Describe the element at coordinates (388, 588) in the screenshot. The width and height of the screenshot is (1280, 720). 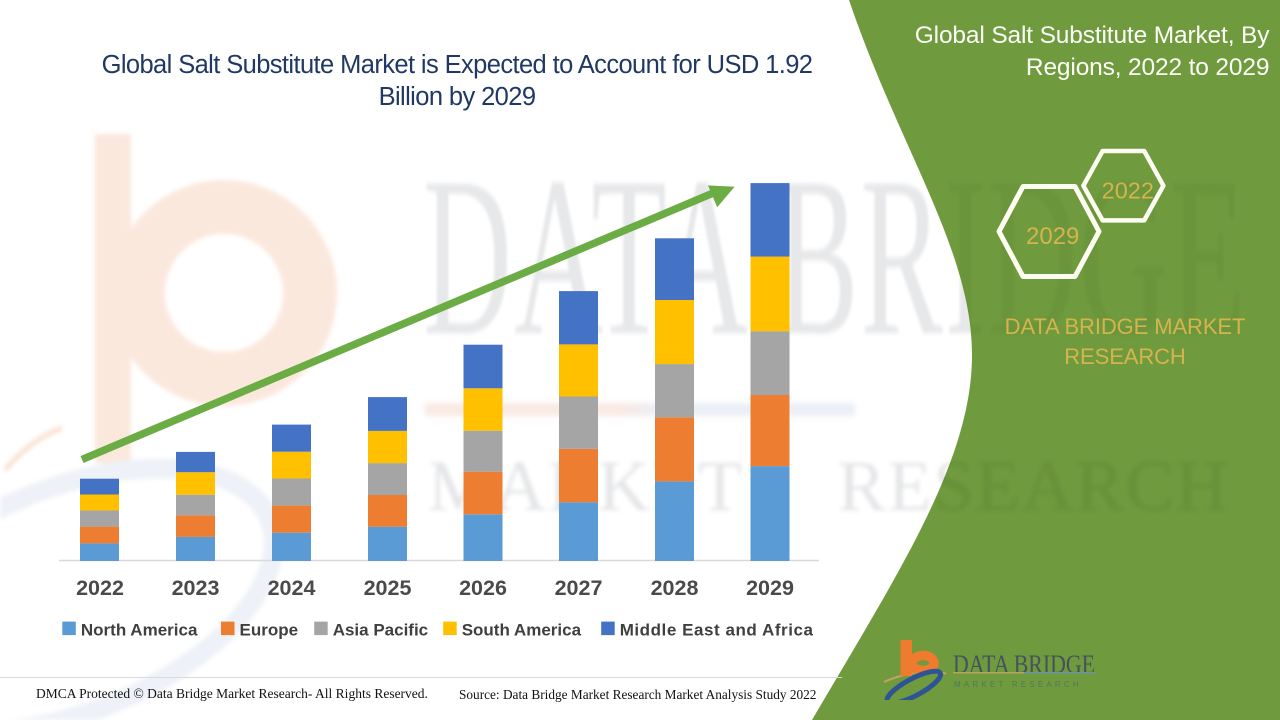
I see `svg-text: 2025` at that location.